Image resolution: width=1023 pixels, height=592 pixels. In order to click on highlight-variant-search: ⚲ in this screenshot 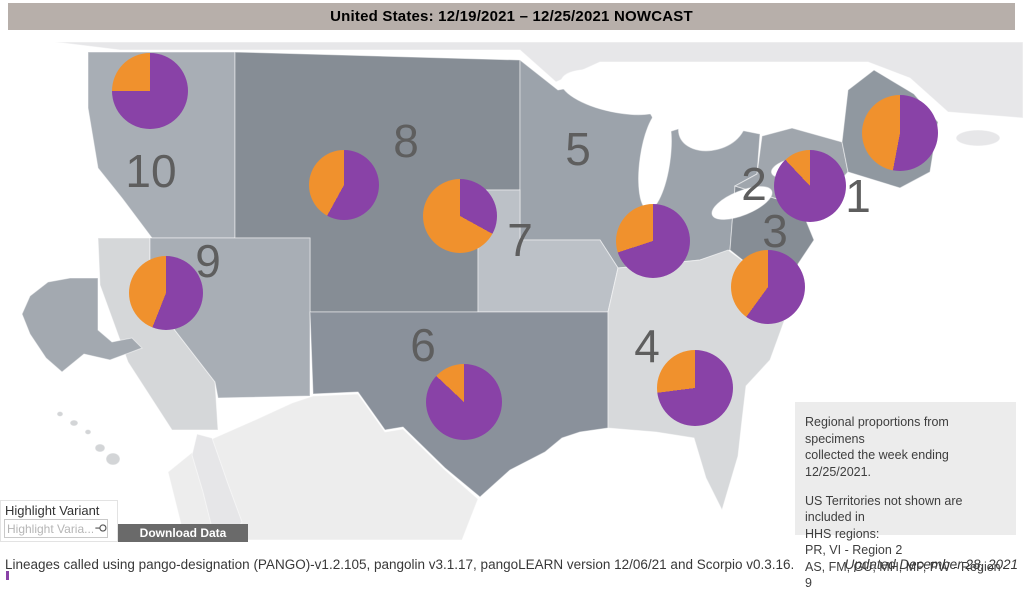, I will do `click(57, 528)`.